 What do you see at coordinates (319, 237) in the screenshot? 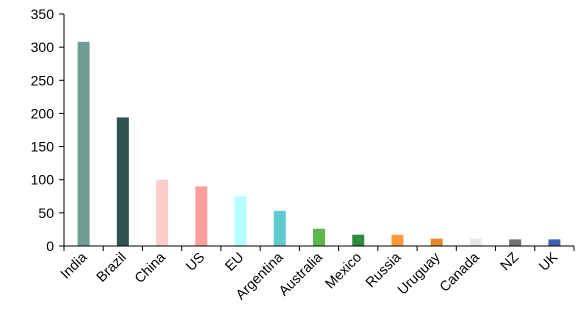
I see `bar-australia` at bounding box center [319, 237].